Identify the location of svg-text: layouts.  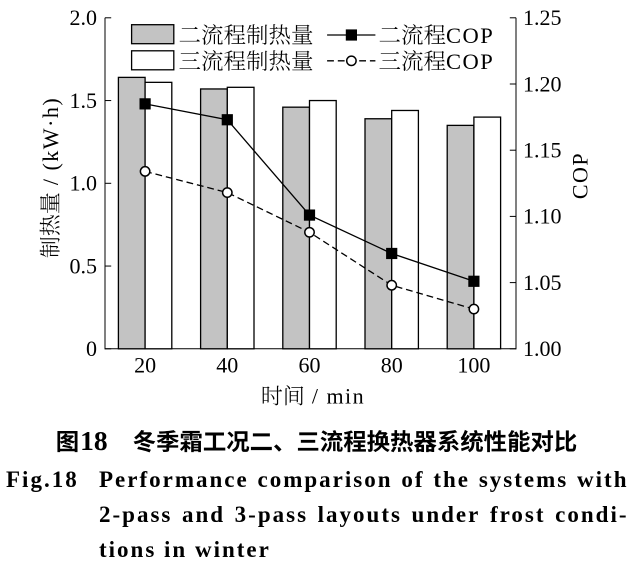
(360, 514).